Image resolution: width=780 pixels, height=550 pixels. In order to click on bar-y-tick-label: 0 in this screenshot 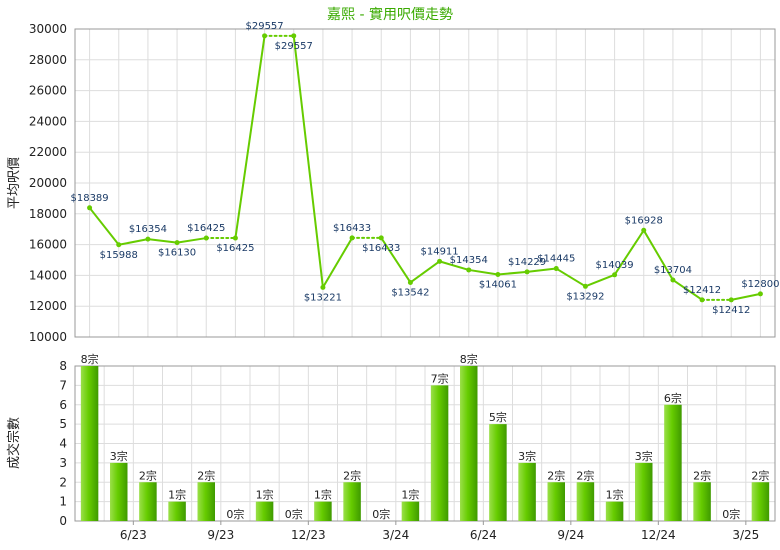, I will do `click(63, 521)`.